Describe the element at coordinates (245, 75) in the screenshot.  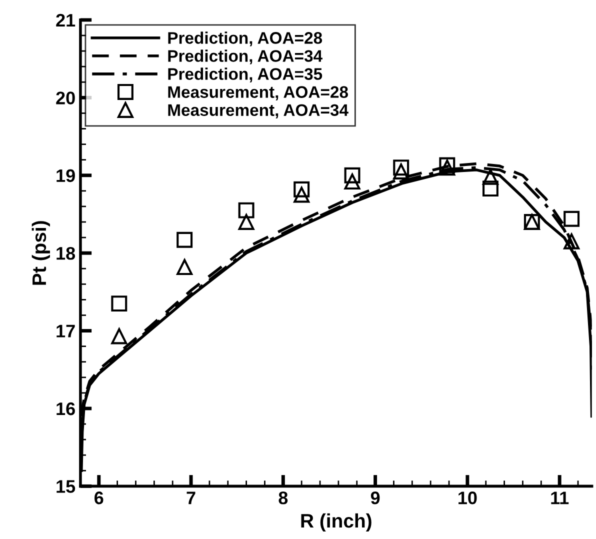
I see `legend-label: Prediction, AOA=35` at that location.